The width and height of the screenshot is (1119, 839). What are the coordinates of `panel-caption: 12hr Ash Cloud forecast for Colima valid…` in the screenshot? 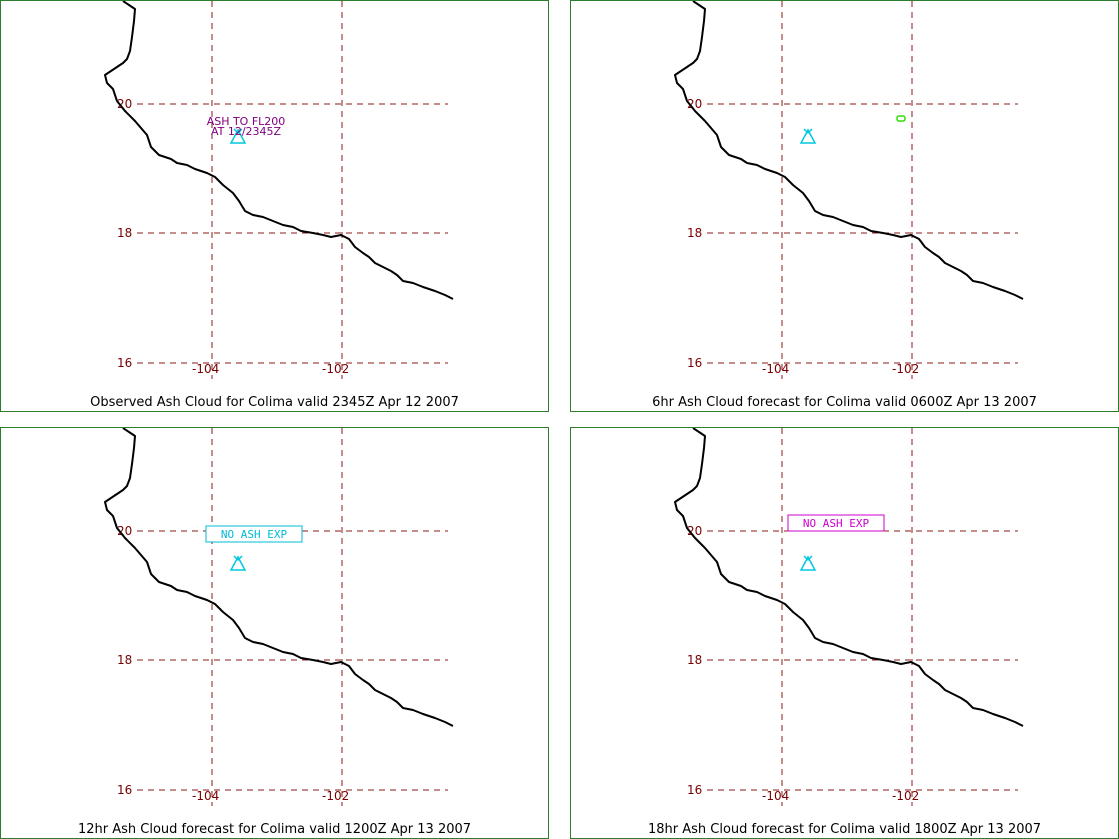 It's located at (274, 829).